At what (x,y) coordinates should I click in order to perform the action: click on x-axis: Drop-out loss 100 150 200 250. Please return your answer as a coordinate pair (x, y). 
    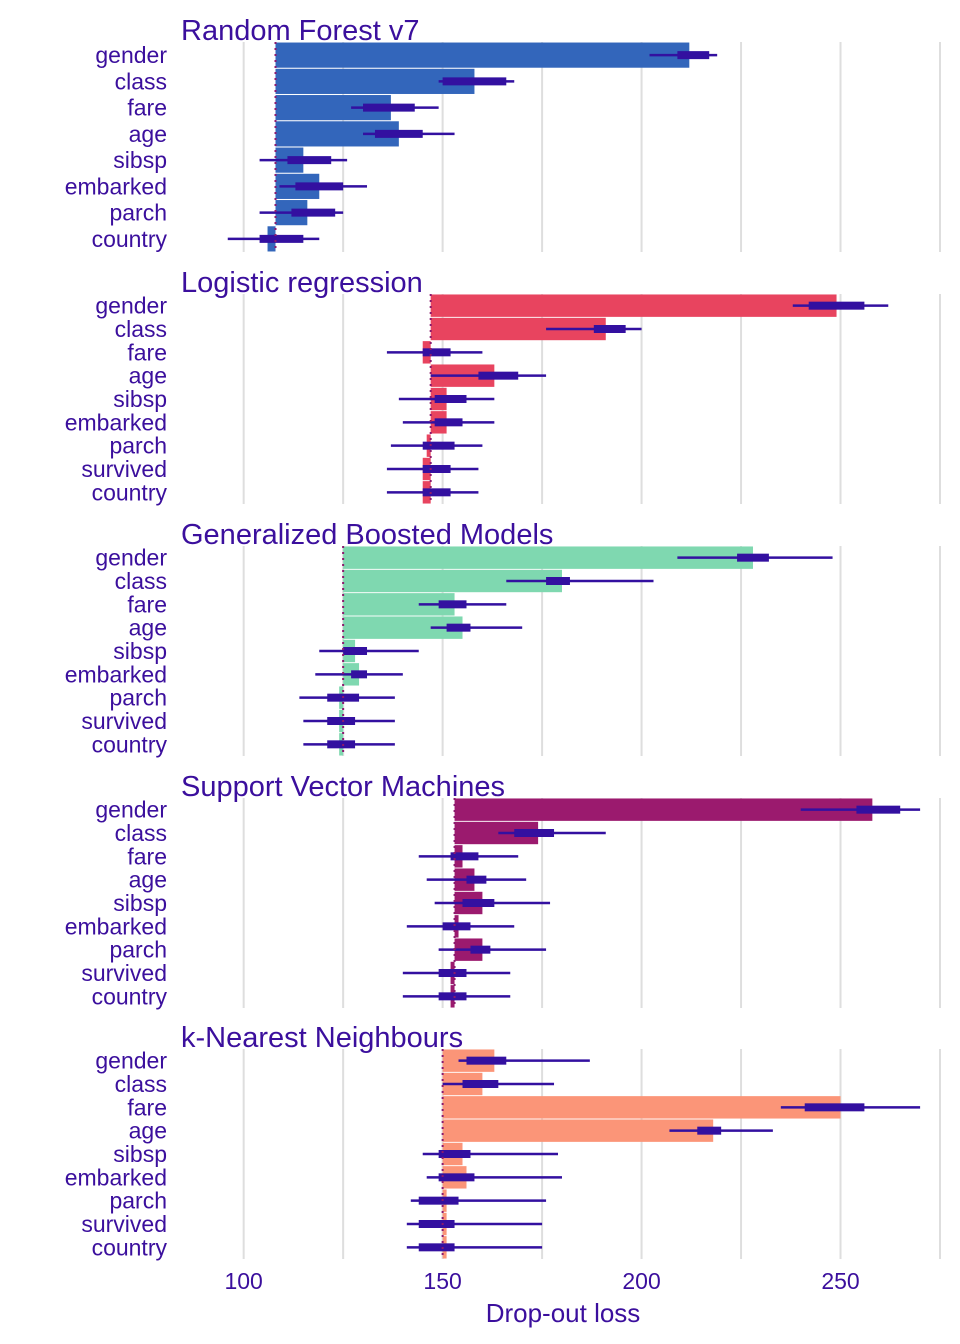
    Looking at the image, I should click on (541, 1298).